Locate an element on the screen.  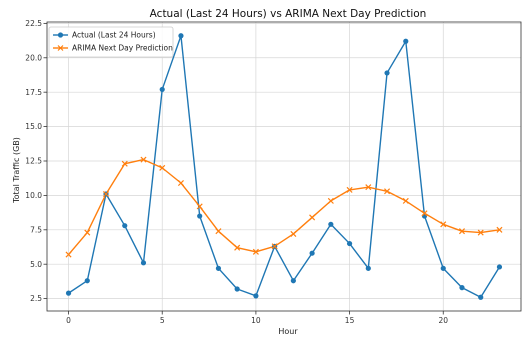
y-tick-label: 12.5 is located at coordinates (33, 161).